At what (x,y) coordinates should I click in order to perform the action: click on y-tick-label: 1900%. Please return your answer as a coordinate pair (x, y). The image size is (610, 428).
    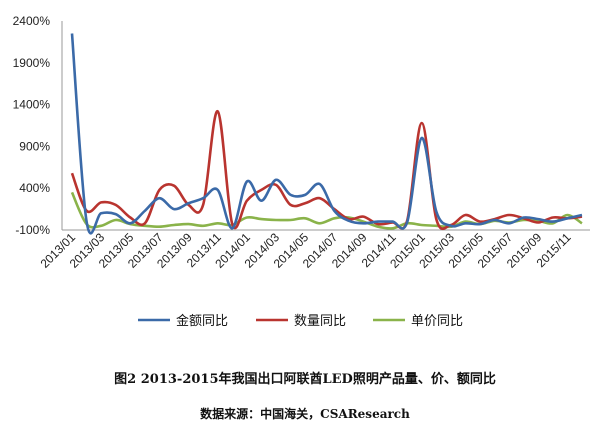
    Looking at the image, I should click on (32, 63).